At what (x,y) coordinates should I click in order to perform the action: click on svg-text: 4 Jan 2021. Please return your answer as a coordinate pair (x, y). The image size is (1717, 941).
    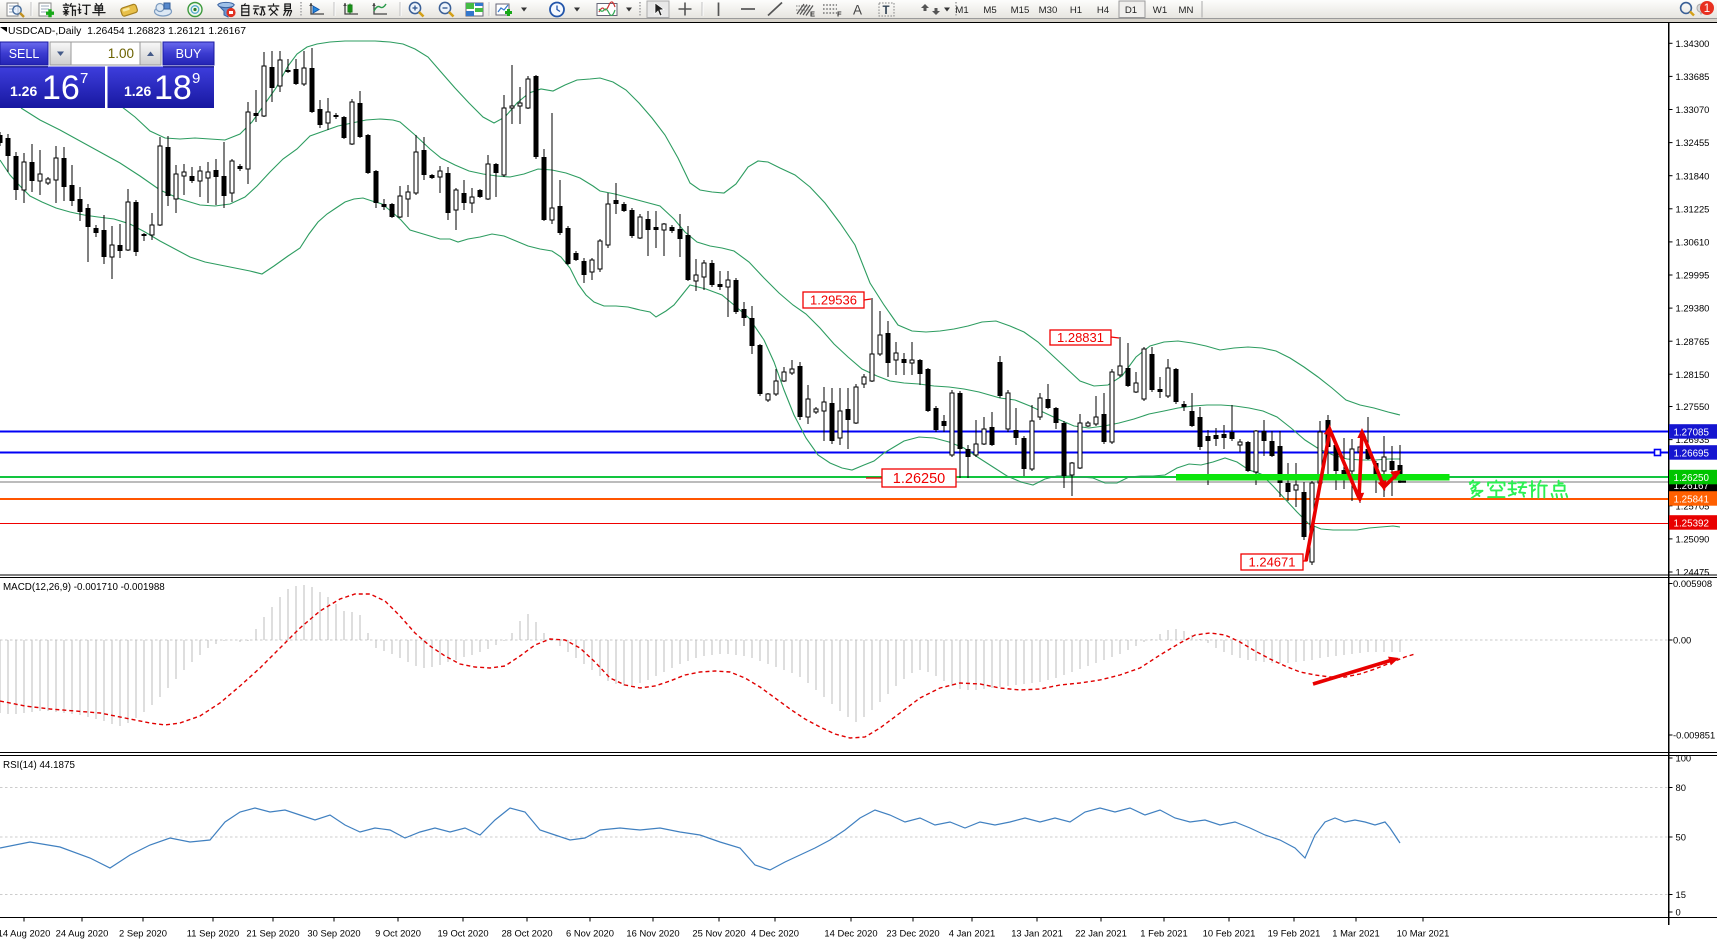
    Looking at the image, I should click on (972, 933).